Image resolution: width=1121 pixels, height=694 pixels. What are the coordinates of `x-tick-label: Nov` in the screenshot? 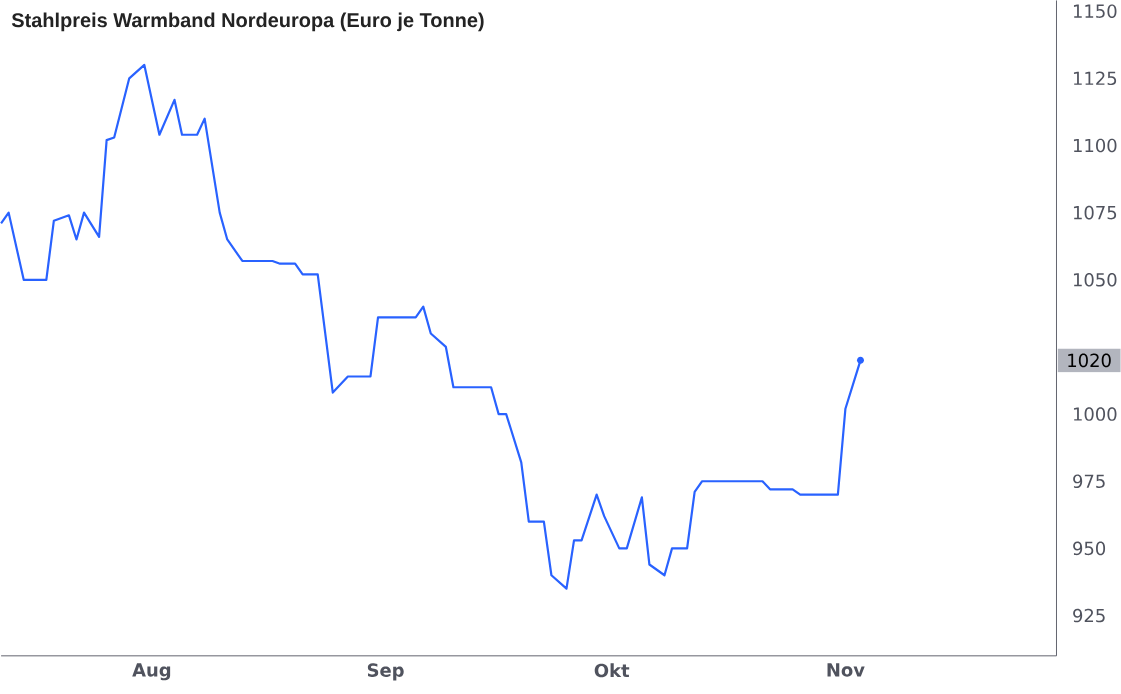 It's located at (846, 670).